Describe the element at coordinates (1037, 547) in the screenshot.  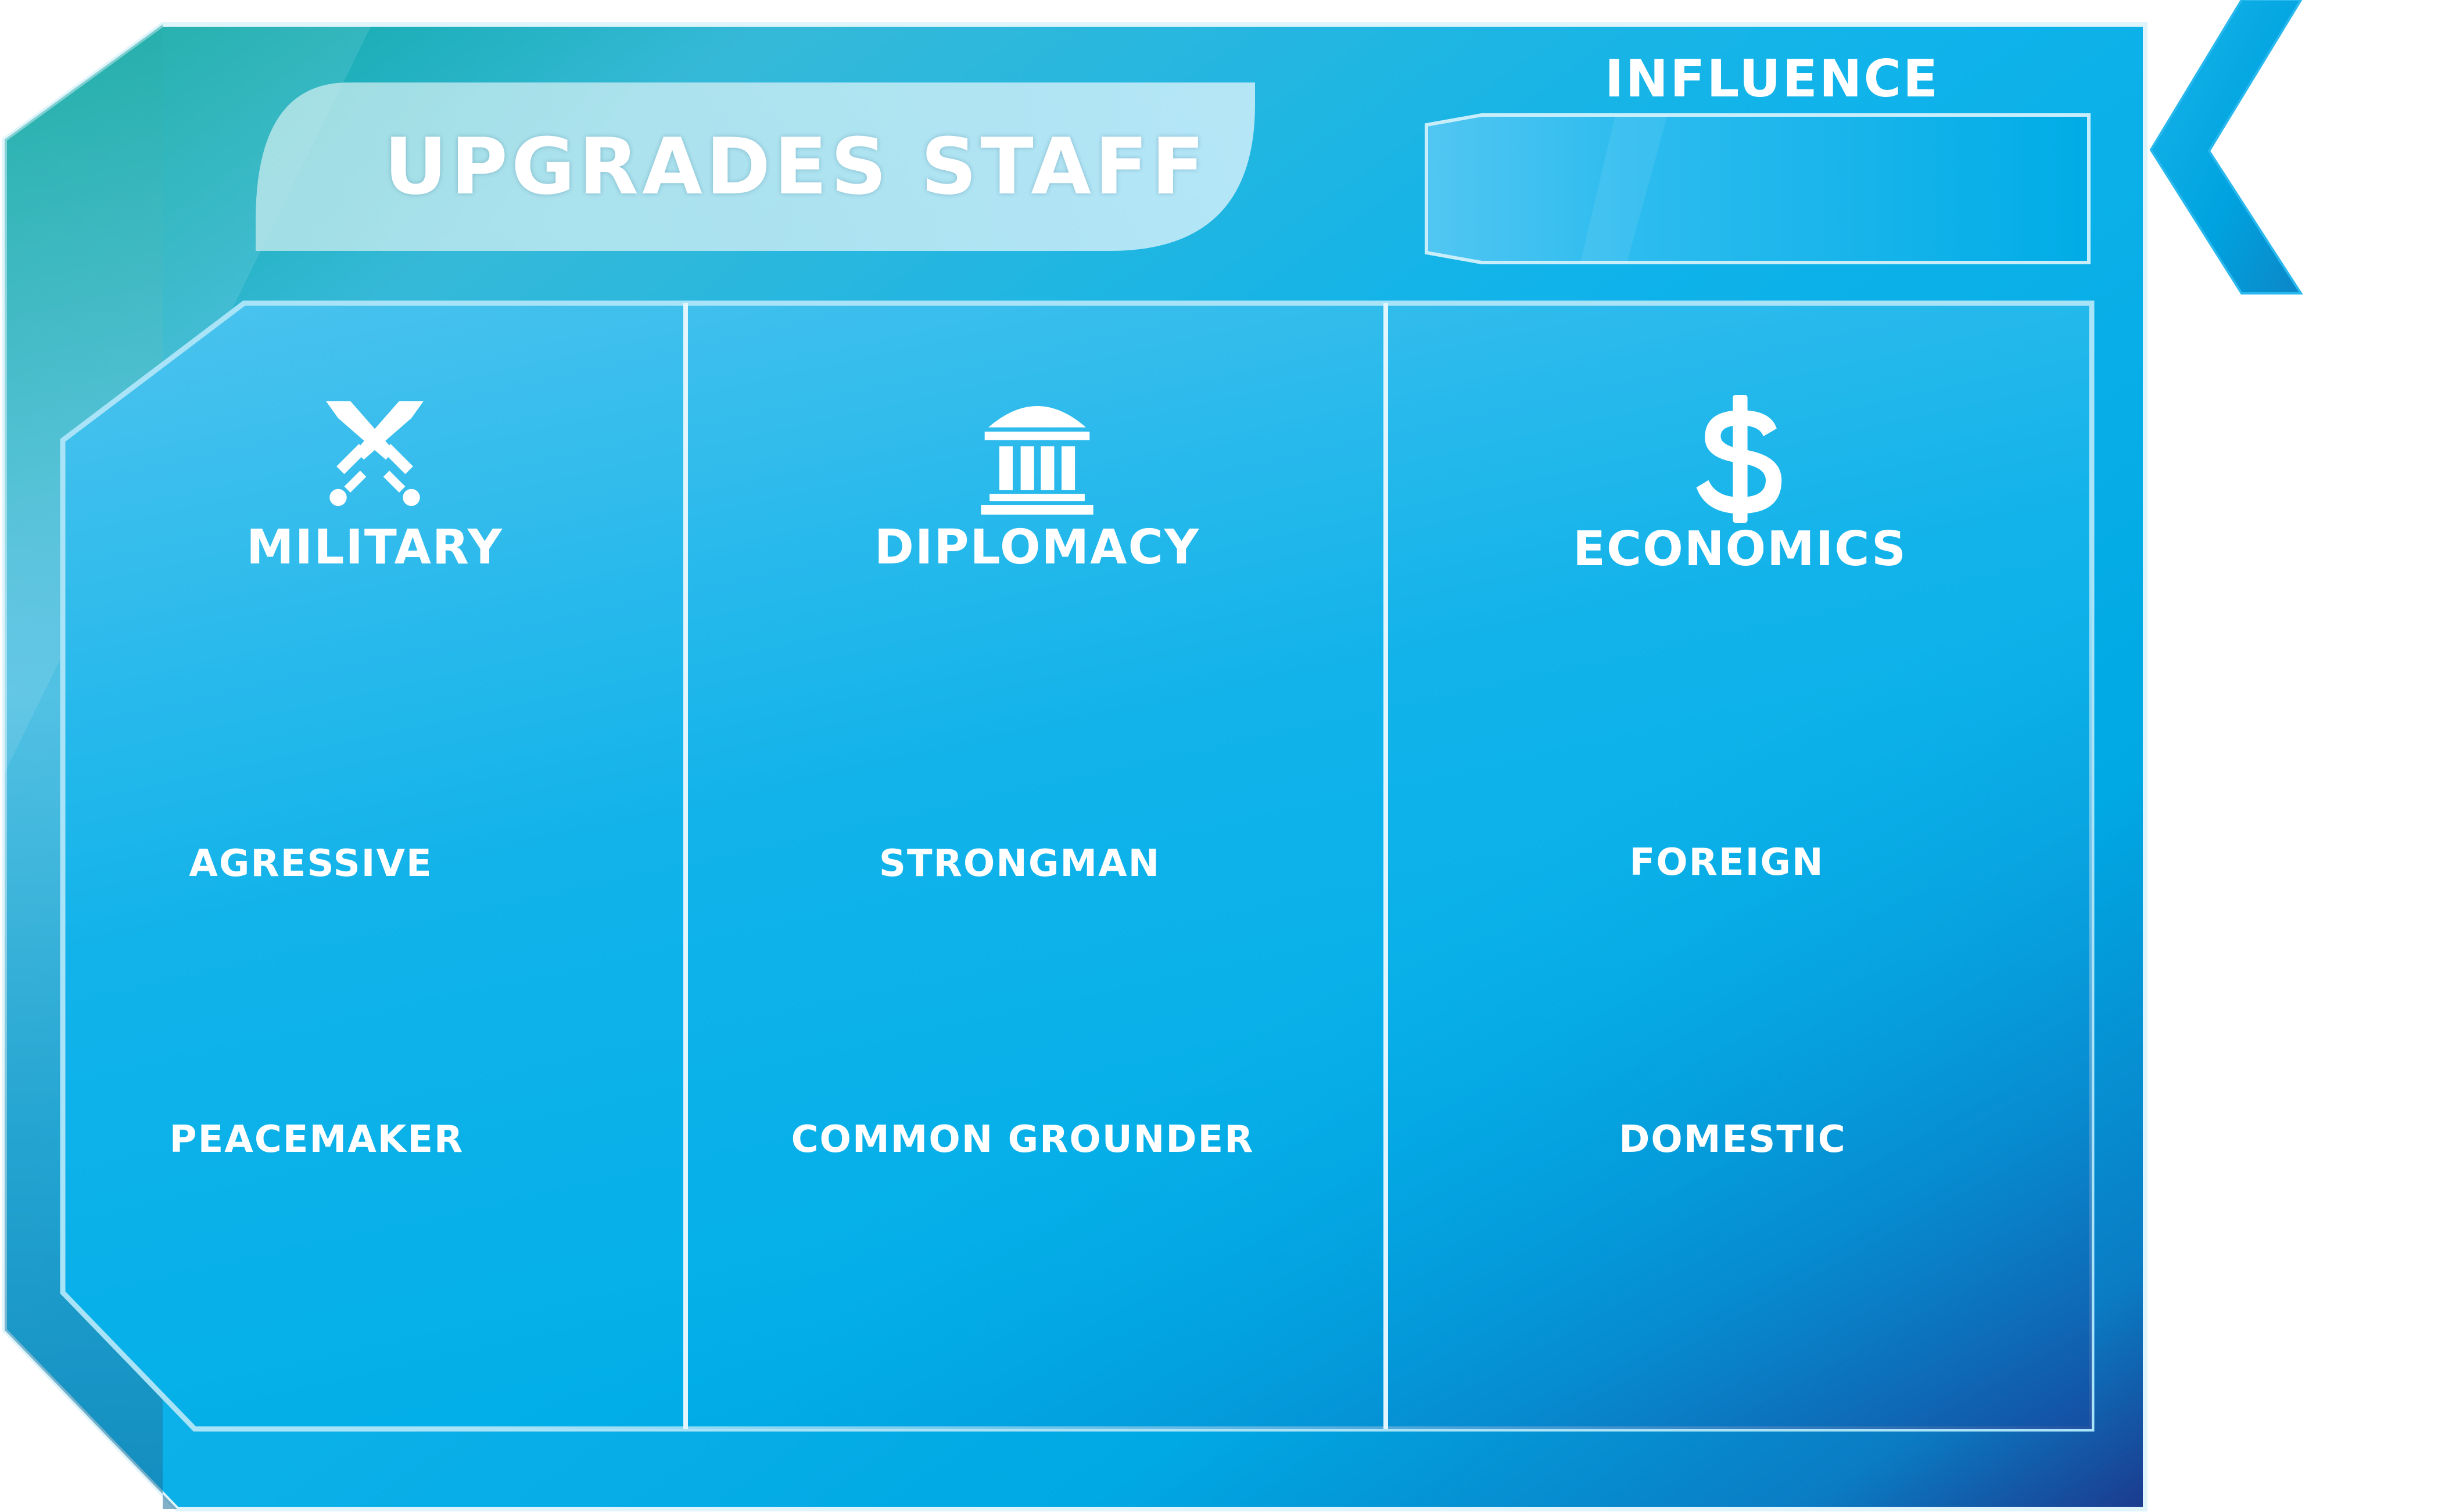
I see `diplomacy-heading: DIPLOMACY` at that location.